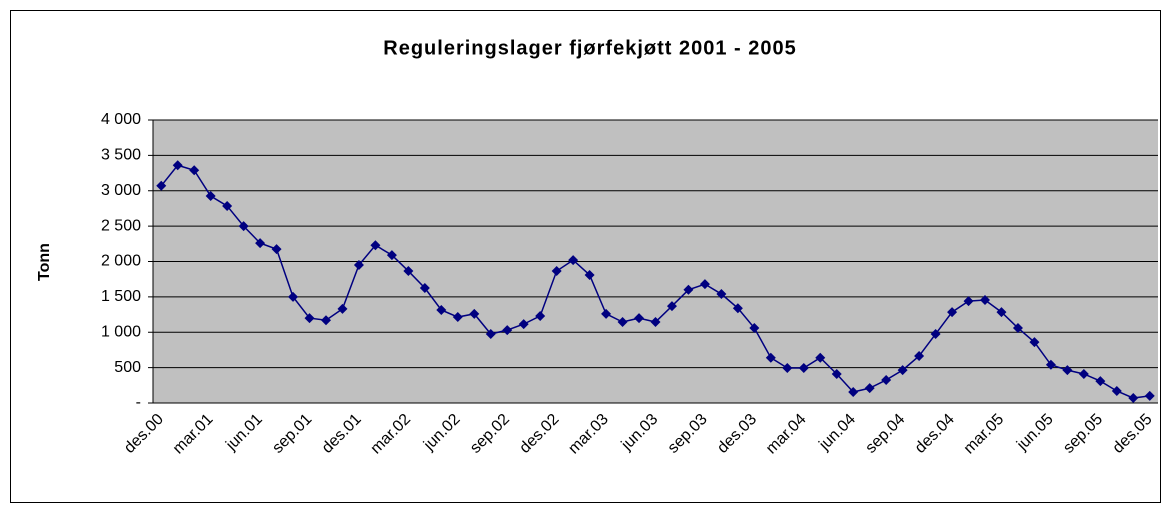  Describe the element at coordinates (121, 261) in the screenshot. I see `y-tick-label: 2 000` at that location.